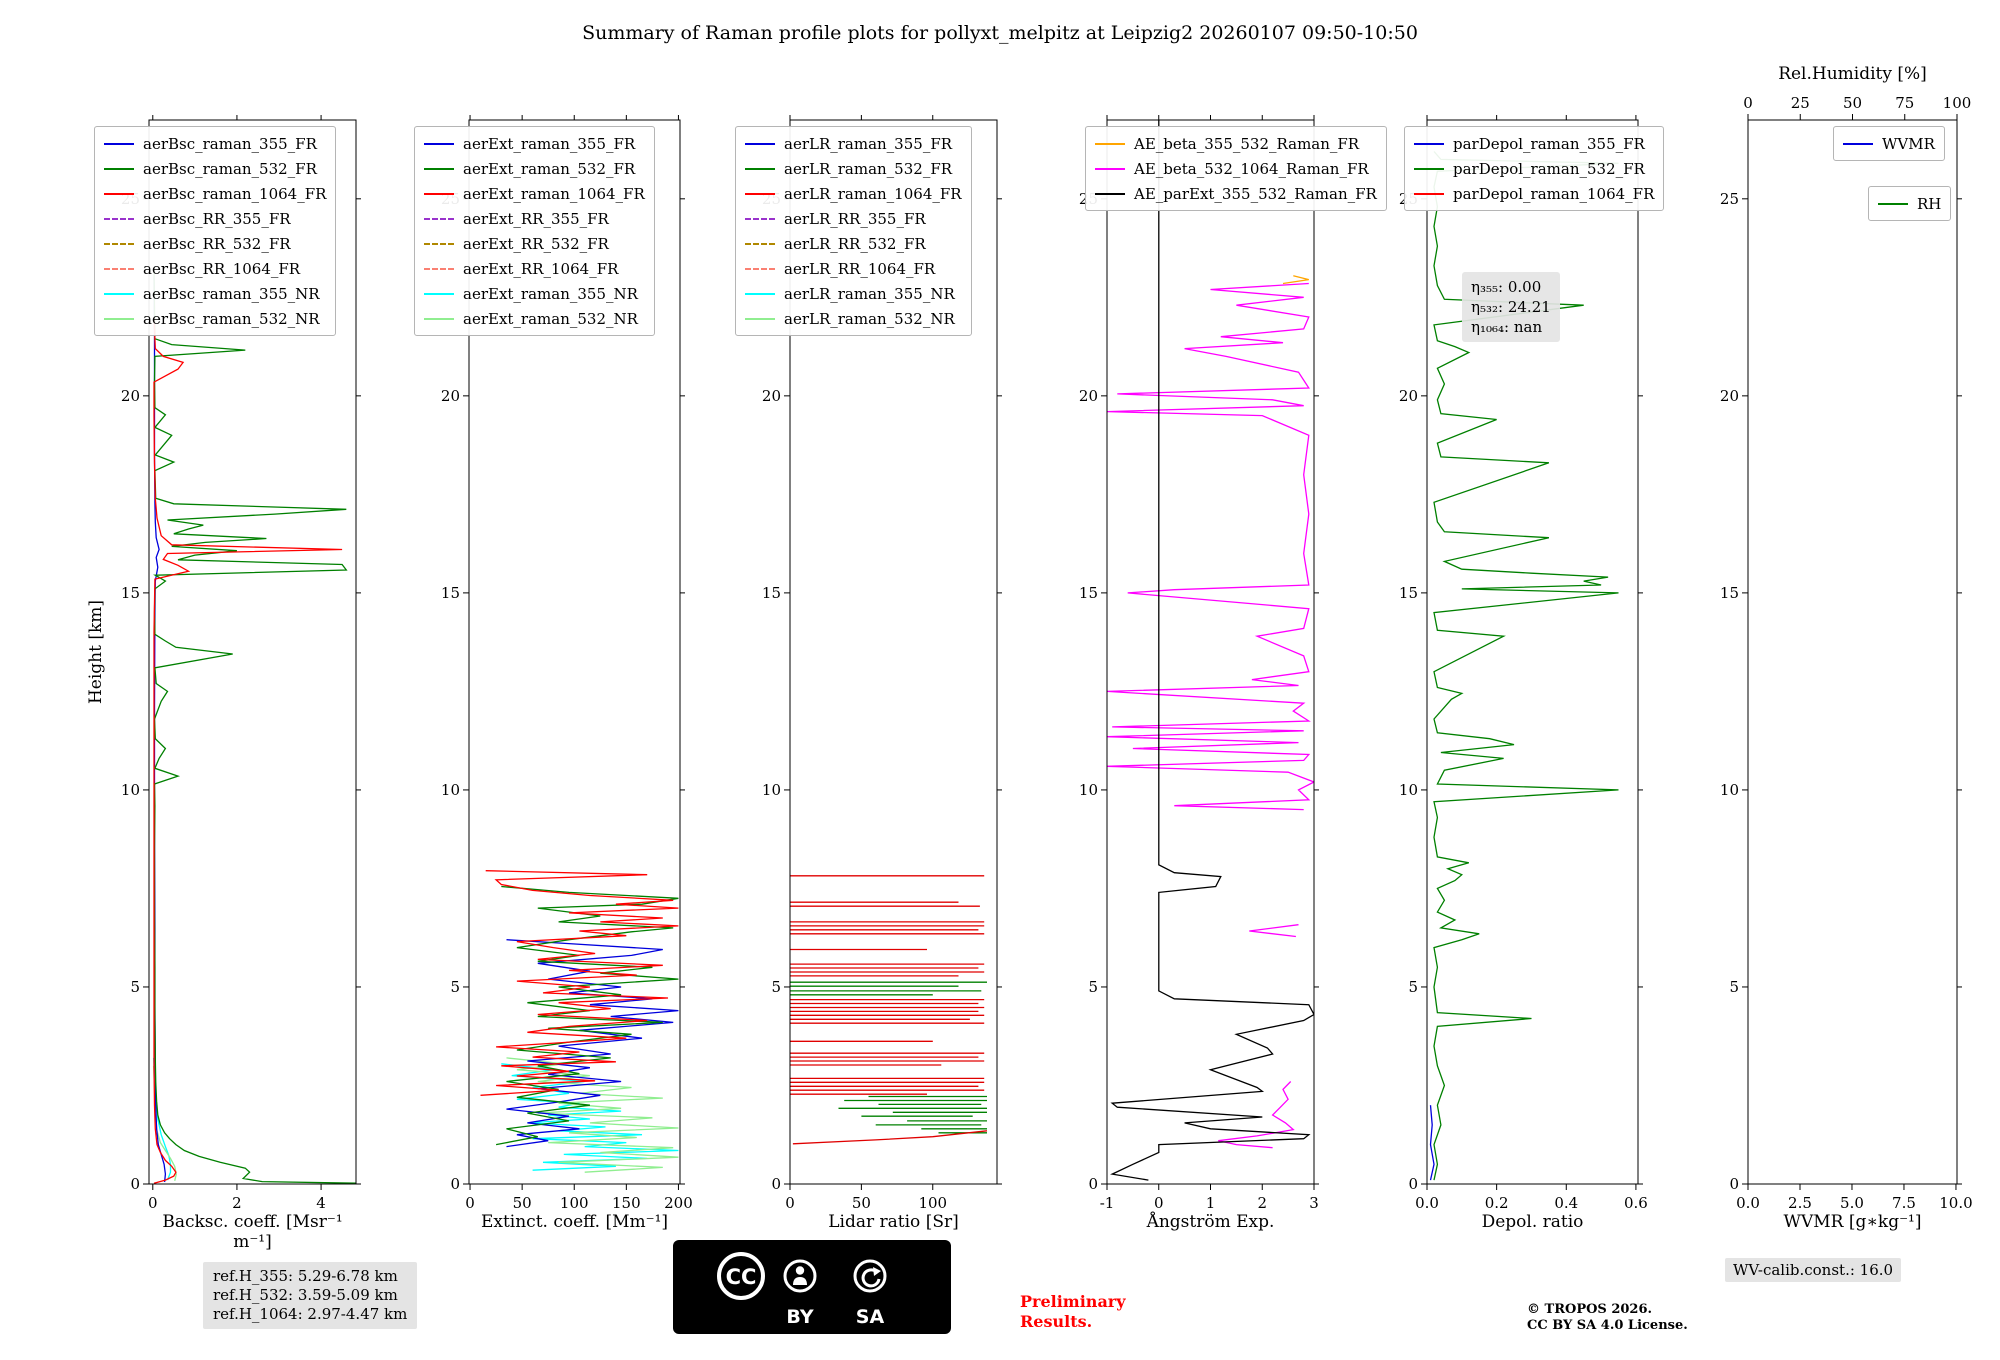 The height and width of the screenshot is (1360, 2000). I want to click on panel-5: 0.00.20.40.60510152025, so click(1523, 663).